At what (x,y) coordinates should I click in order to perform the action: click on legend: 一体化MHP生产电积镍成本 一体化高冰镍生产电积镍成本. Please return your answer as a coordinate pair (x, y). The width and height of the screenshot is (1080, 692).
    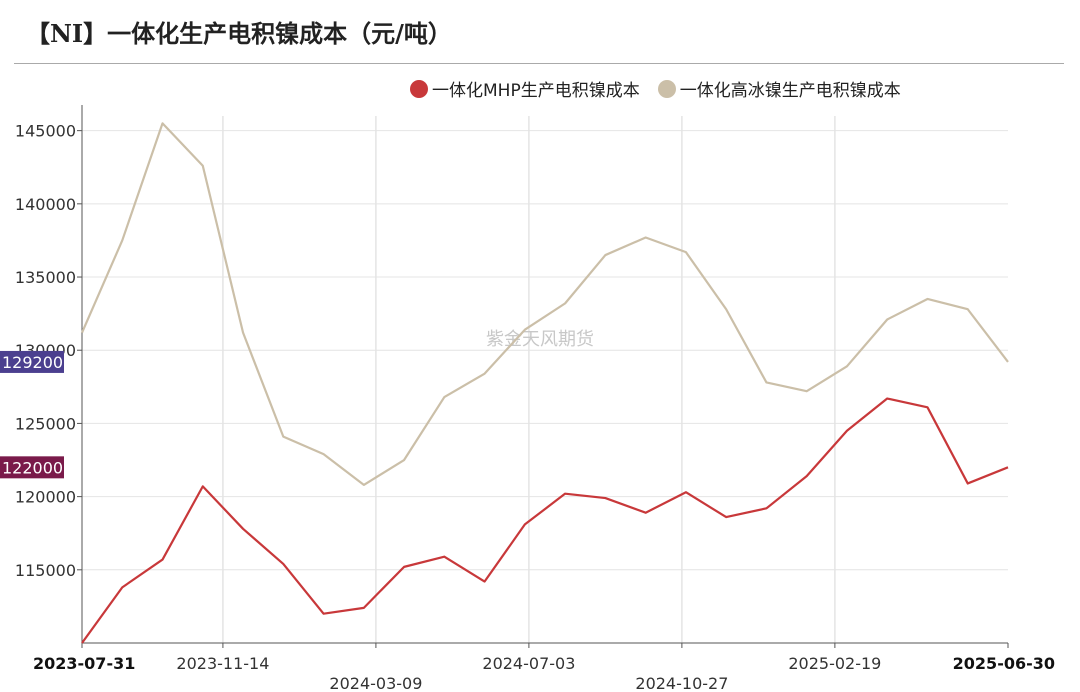
    Looking at the image, I should click on (664, 88).